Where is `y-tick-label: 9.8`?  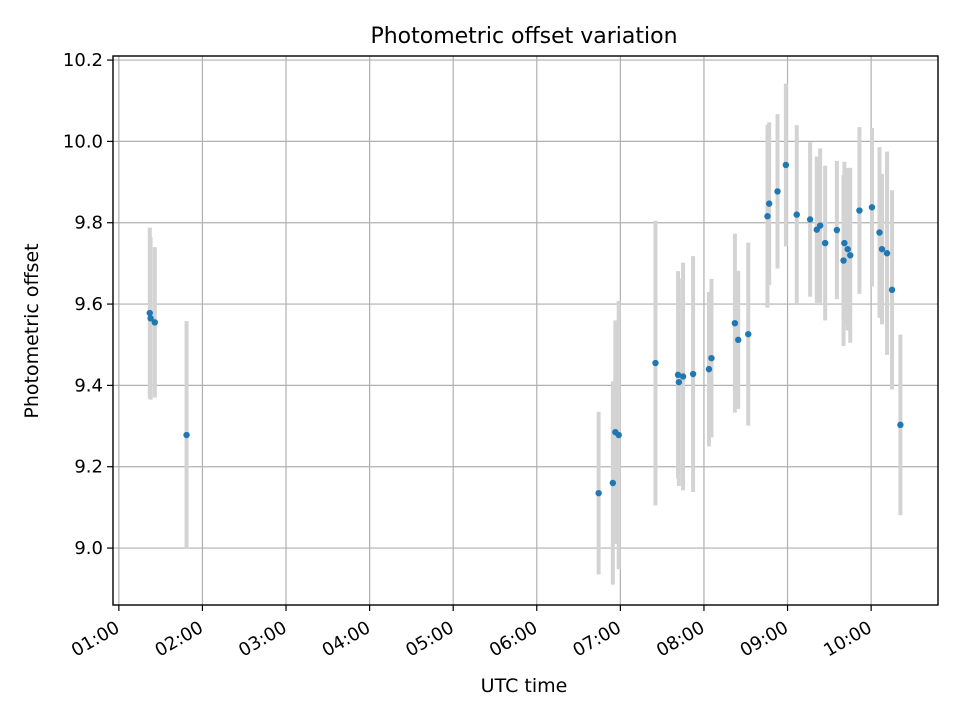
y-tick-label: 9.8 is located at coordinates (88, 223).